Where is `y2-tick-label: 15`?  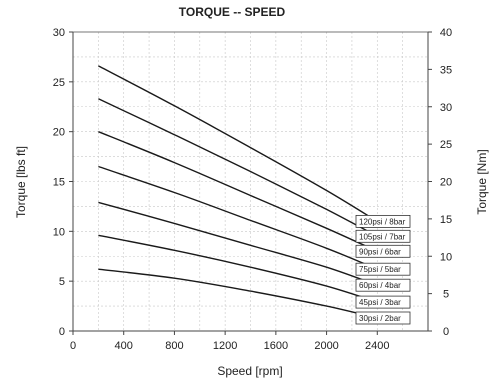 y2-tick-label: 15 is located at coordinates (446, 220).